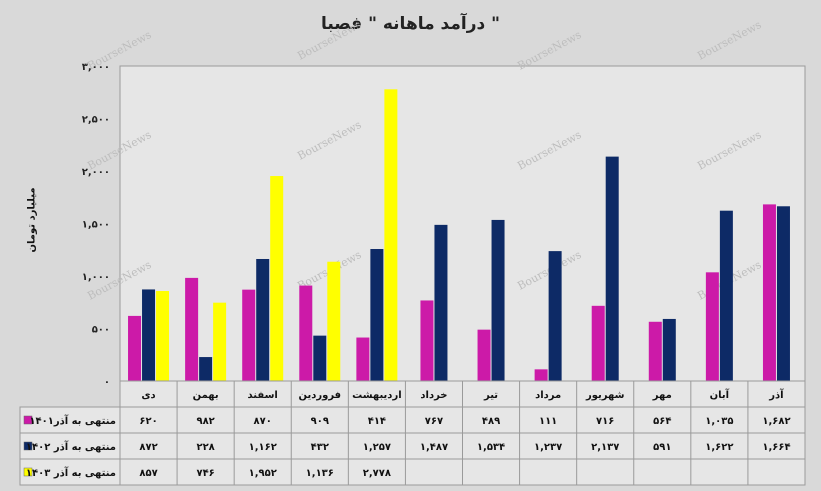 The image size is (821, 491). What do you see at coordinates (205, 421) in the screenshot?
I see `data-label: ۹۸۲` at bounding box center [205, 421].